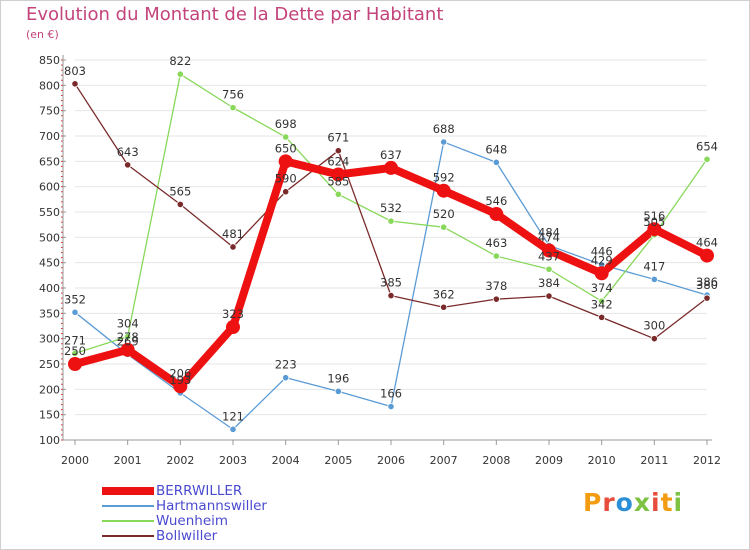 This screenshot has width=750, height=550. I want to click on x-tick-label: 2002, so click(180, 460).